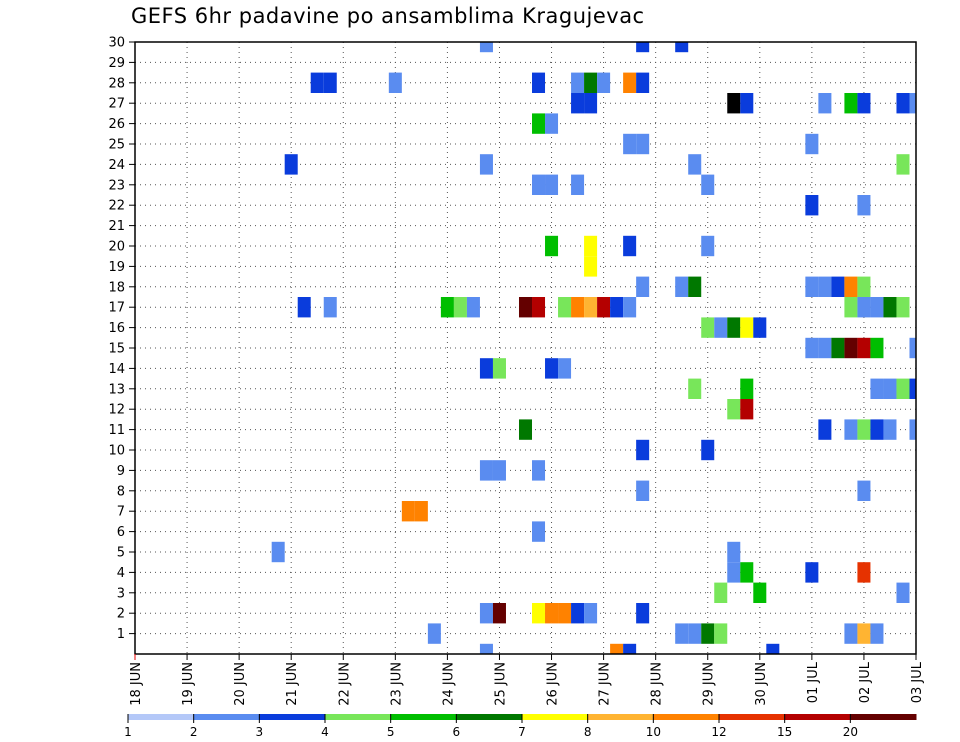  I want to click on x-tick-label: 20 JUN, so click(240, 684).